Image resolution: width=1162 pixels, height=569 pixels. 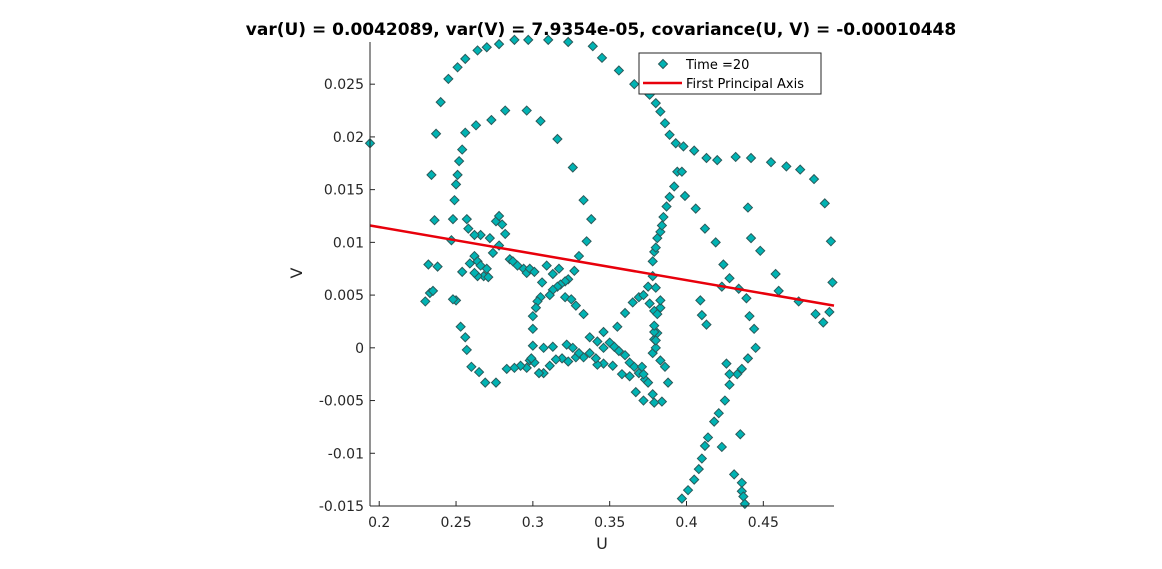 I want to click on legend: Time =20 First Principal Axis, so click(x=730, y=73).